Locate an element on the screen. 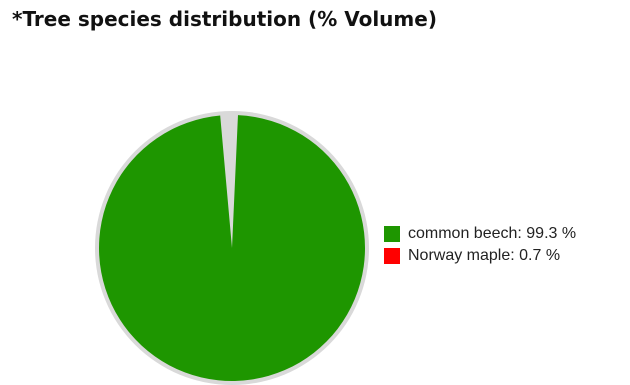 The width and height of the screenshot is (630, 385). legend-label-common-beech: common beech: 99.3 % is located at coordinates (492, 233).